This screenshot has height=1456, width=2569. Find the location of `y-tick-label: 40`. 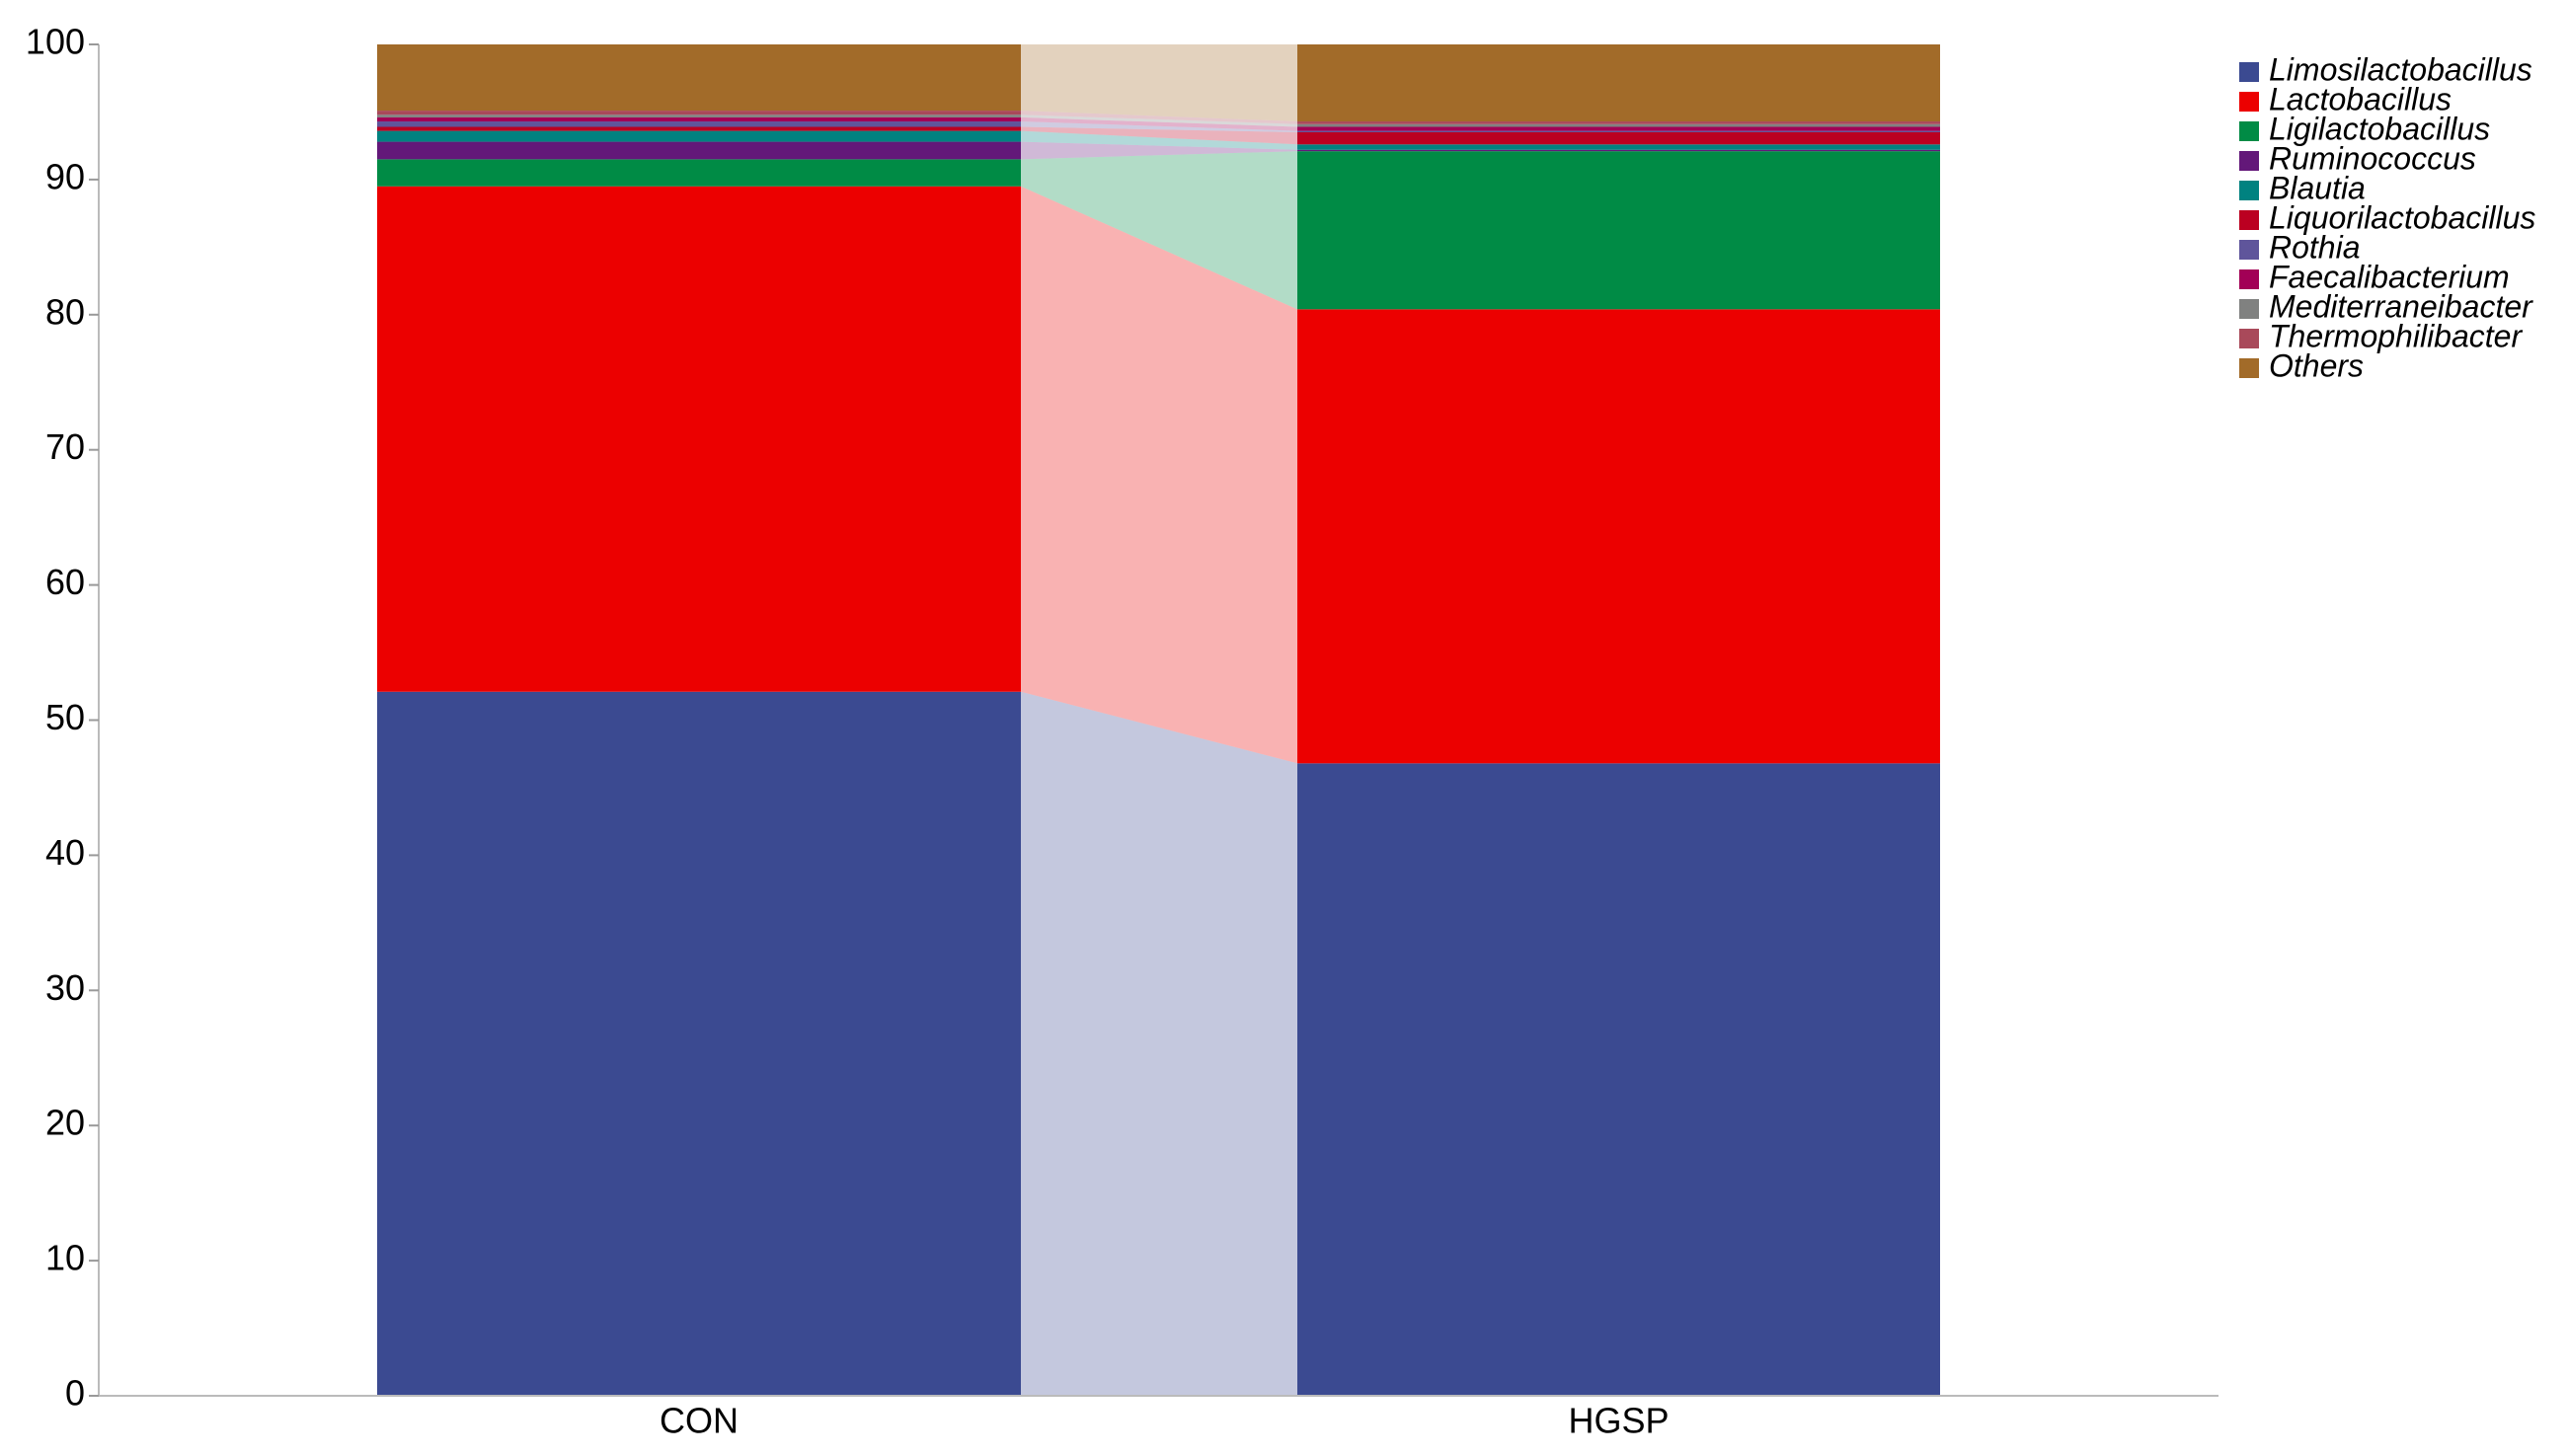

y-tick-label: 40 is located at coordinates (65, 852).